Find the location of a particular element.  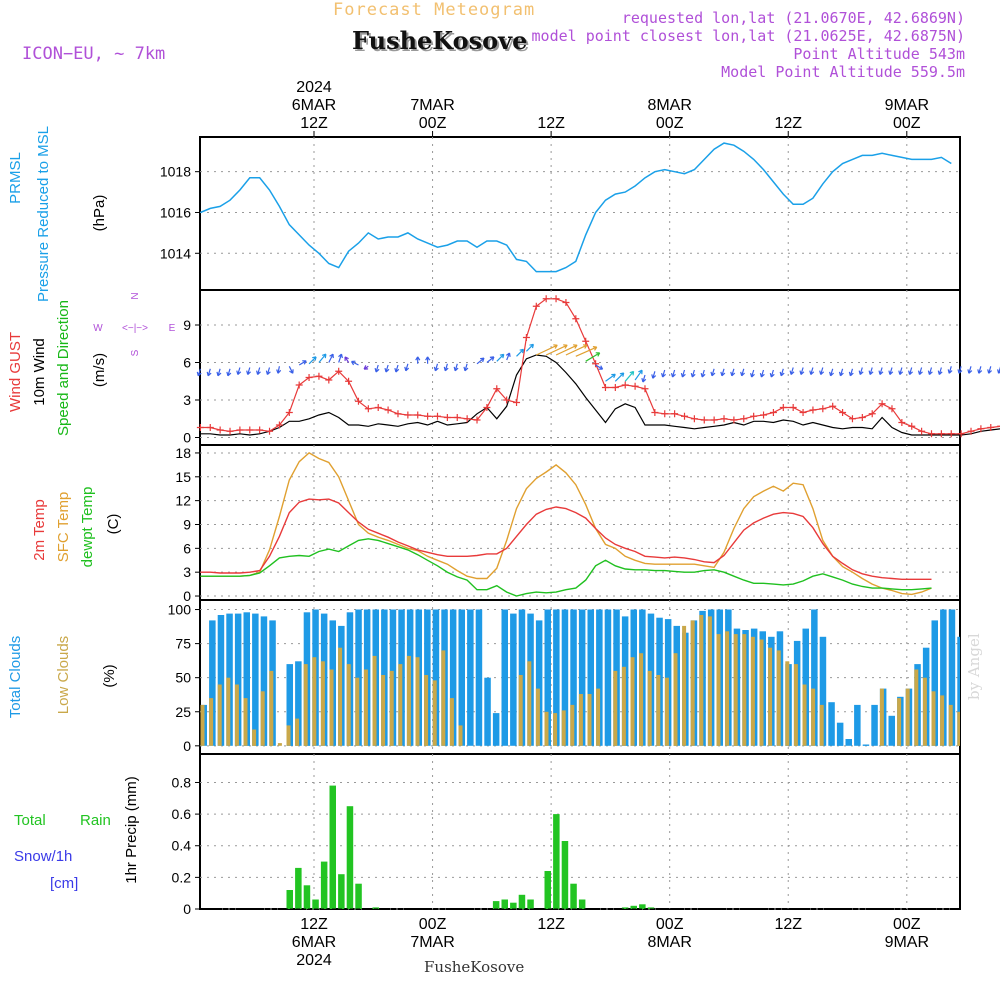

pressure-line is located at coordinates (576, 207).